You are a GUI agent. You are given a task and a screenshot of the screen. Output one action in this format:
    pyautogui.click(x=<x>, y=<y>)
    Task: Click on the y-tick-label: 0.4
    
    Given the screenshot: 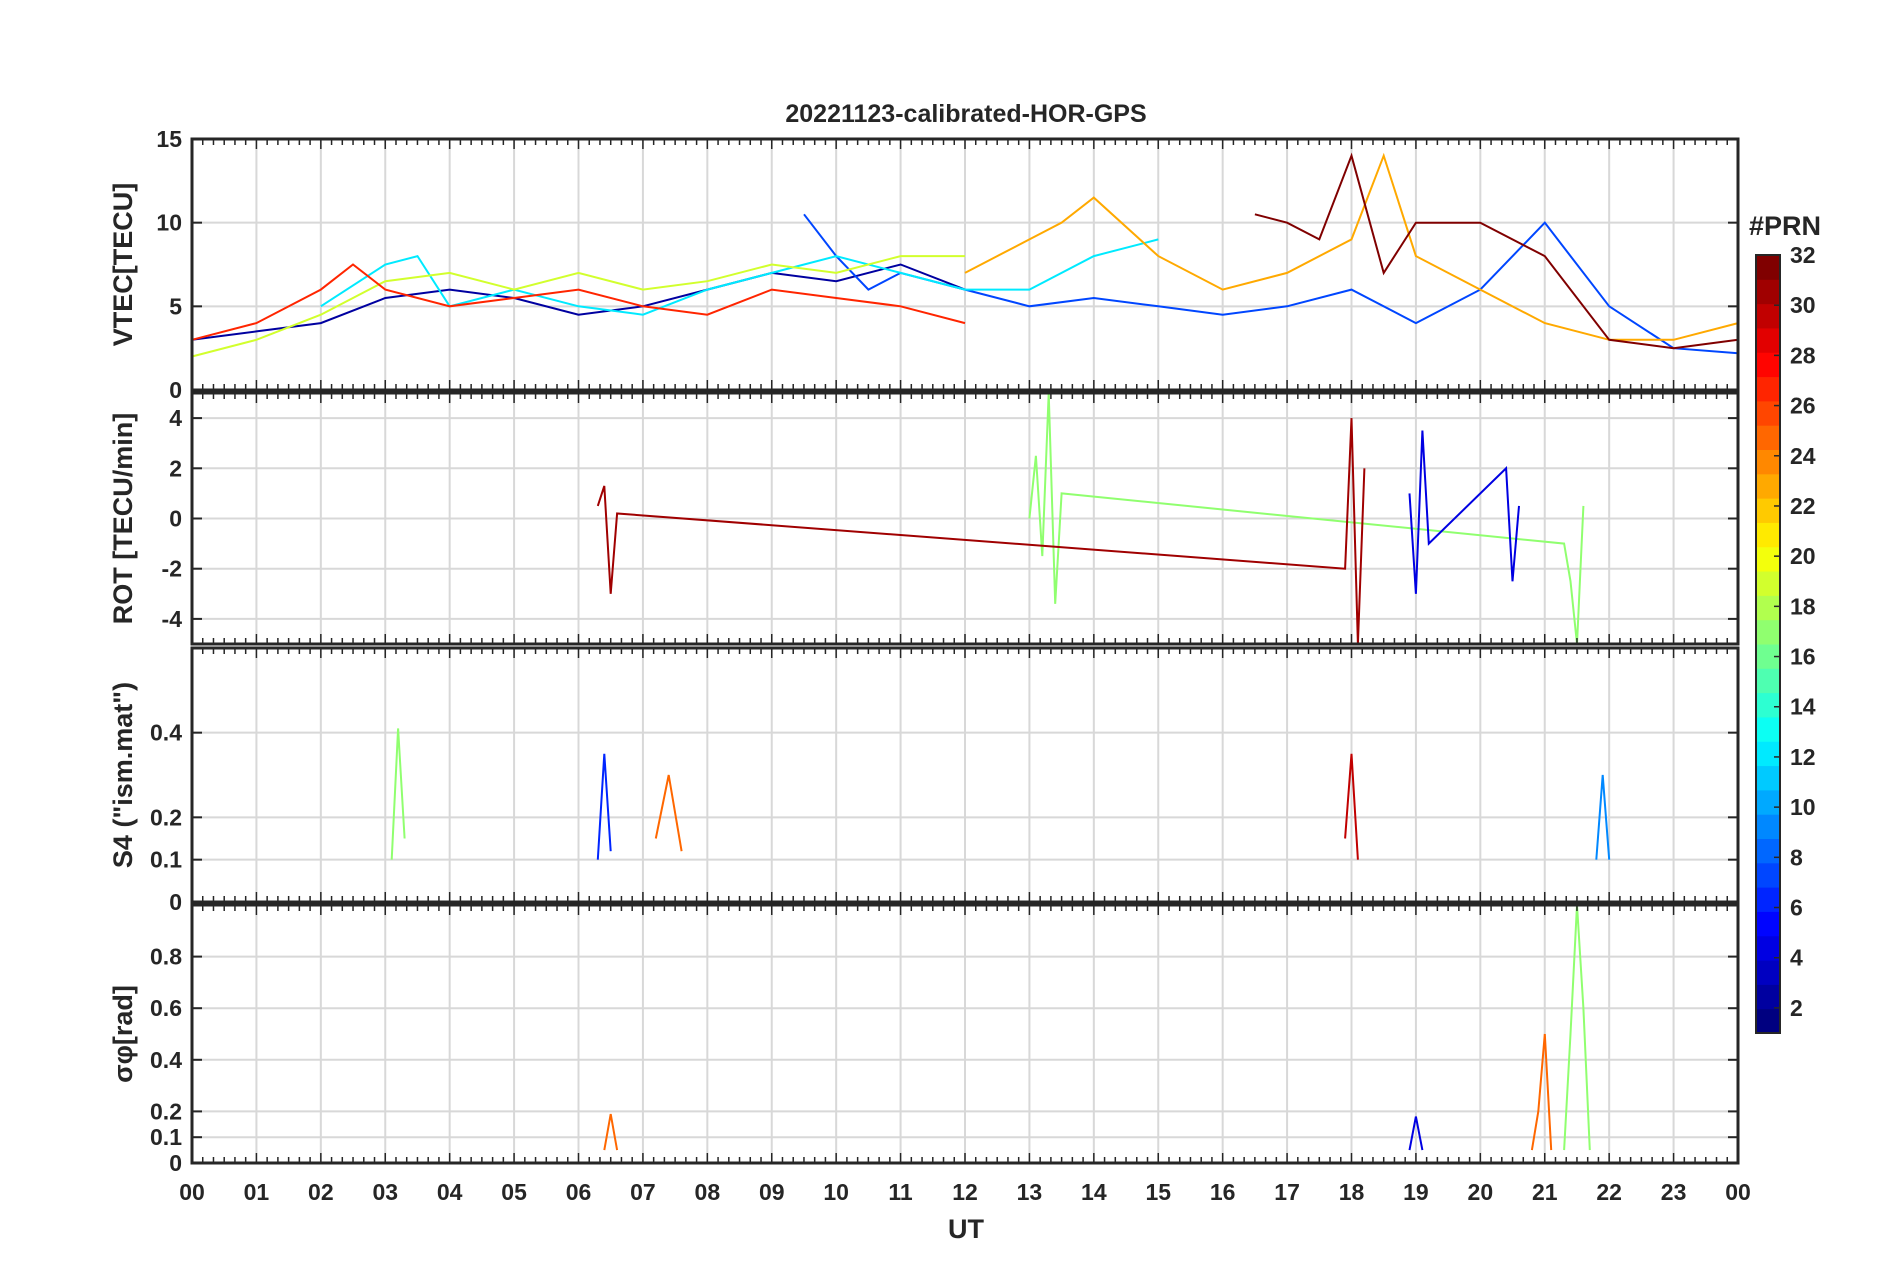 What is the action you would take?
    pyautogui.click(x=166, y=733)
    